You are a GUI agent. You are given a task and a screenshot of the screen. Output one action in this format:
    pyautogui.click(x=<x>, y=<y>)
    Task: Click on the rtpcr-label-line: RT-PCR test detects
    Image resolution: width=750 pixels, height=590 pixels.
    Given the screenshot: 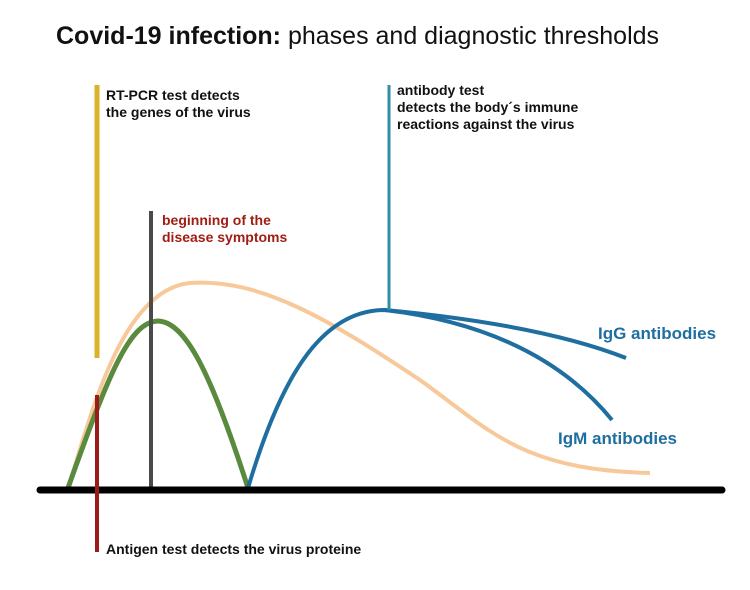 What is the action you would take?
    pyautogui.click(x=173, y=95)
    